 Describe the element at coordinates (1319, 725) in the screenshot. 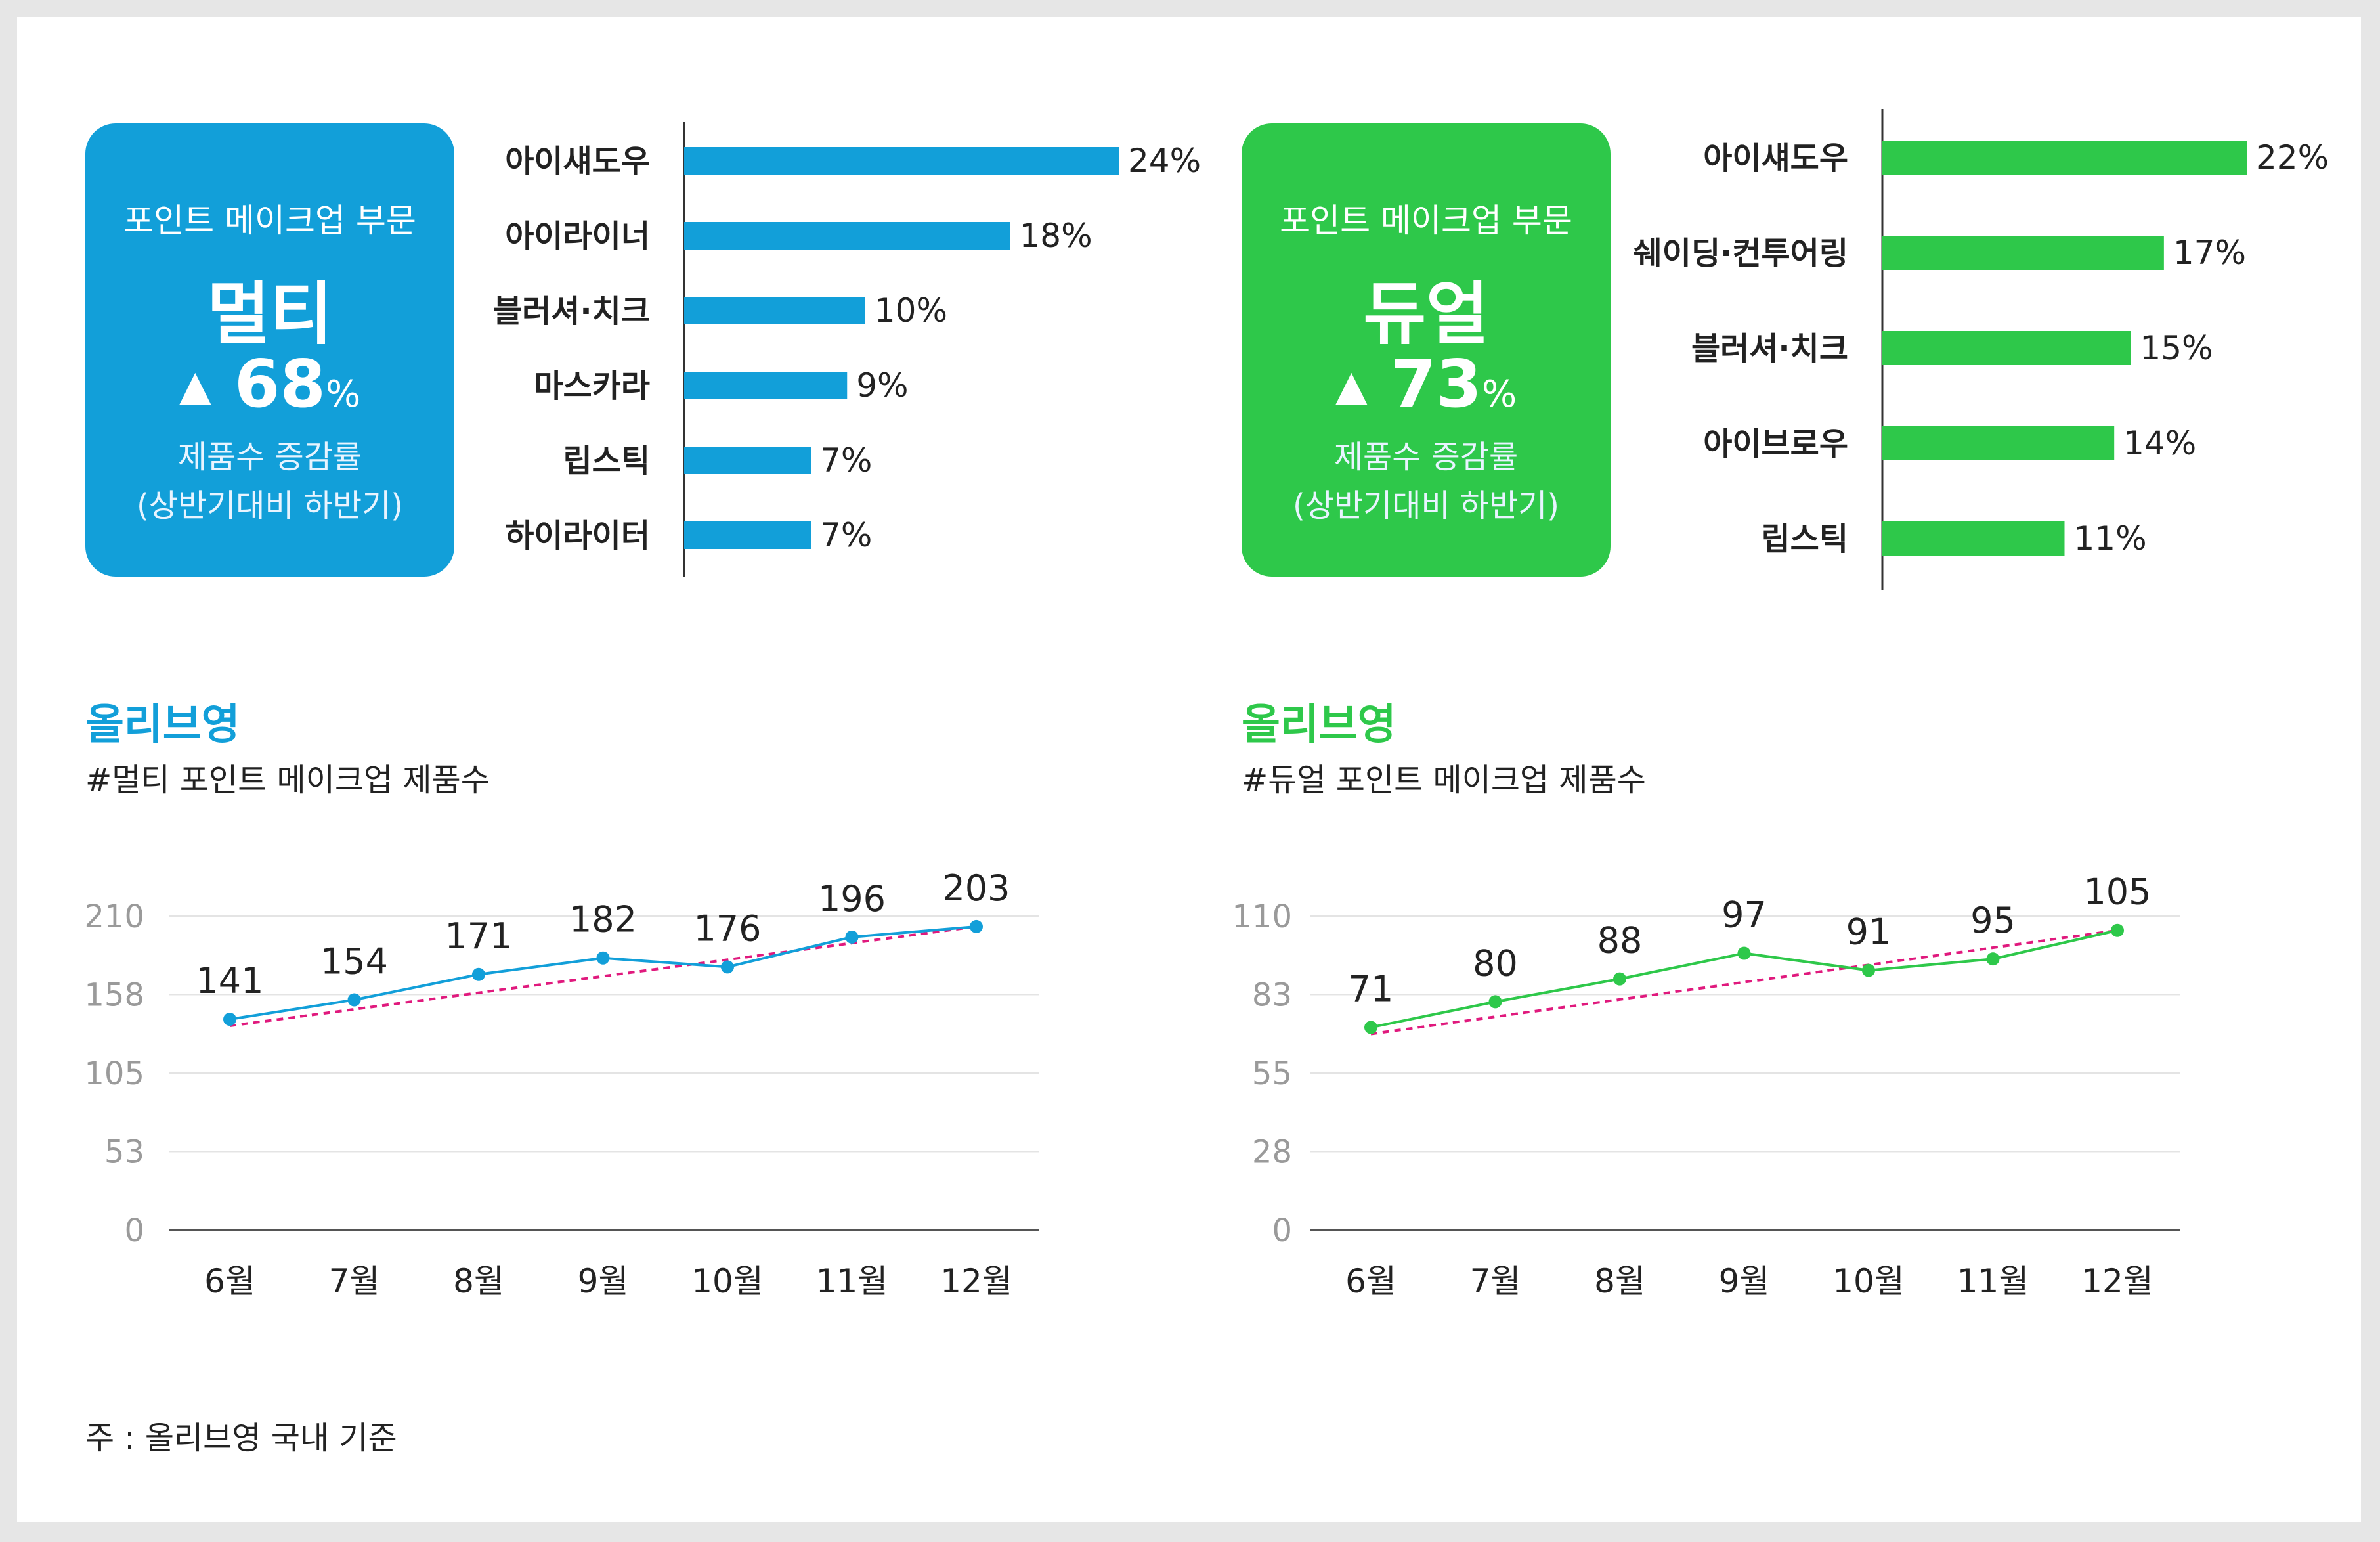

I see `line-chart-brand-dual: 올리브영` at that location.